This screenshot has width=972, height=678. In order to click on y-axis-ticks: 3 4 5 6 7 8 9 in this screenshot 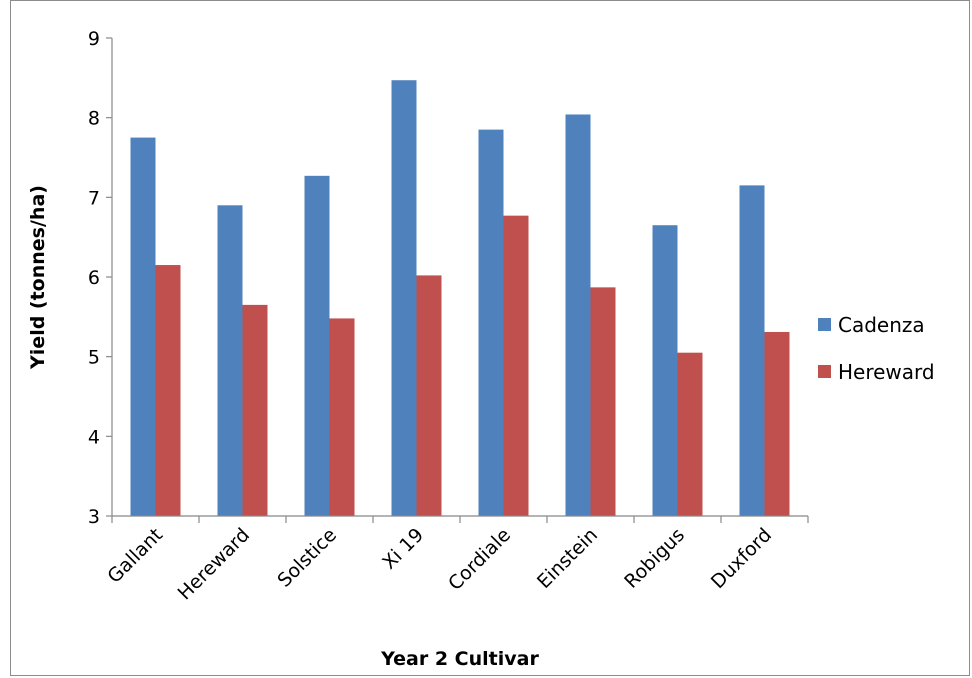, I will do `click(100, 278)`.